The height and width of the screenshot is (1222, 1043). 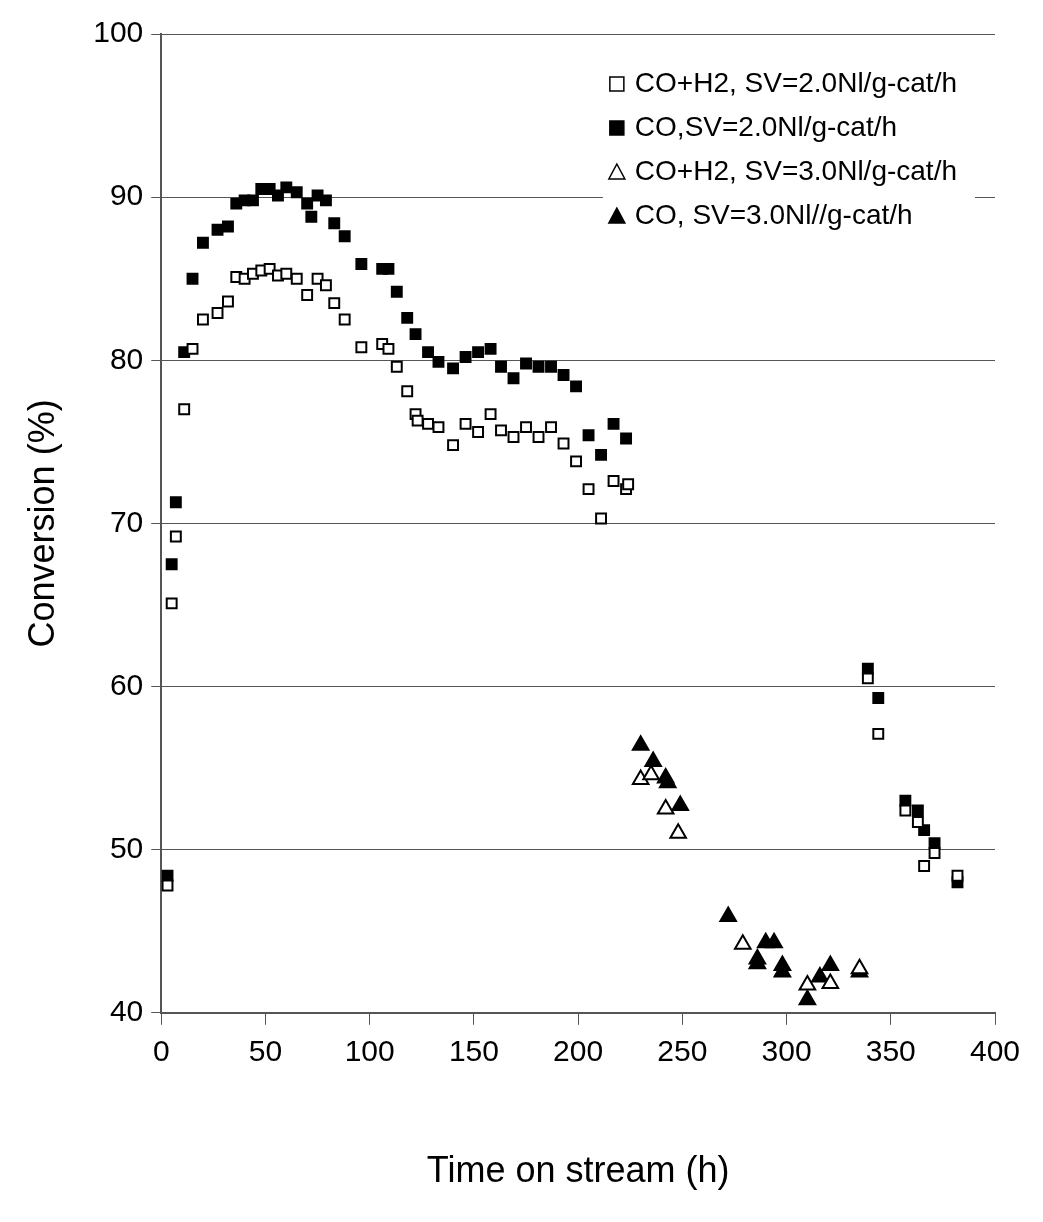 I want to click on x-tick-label: 200, so click(x=578, y=1051).